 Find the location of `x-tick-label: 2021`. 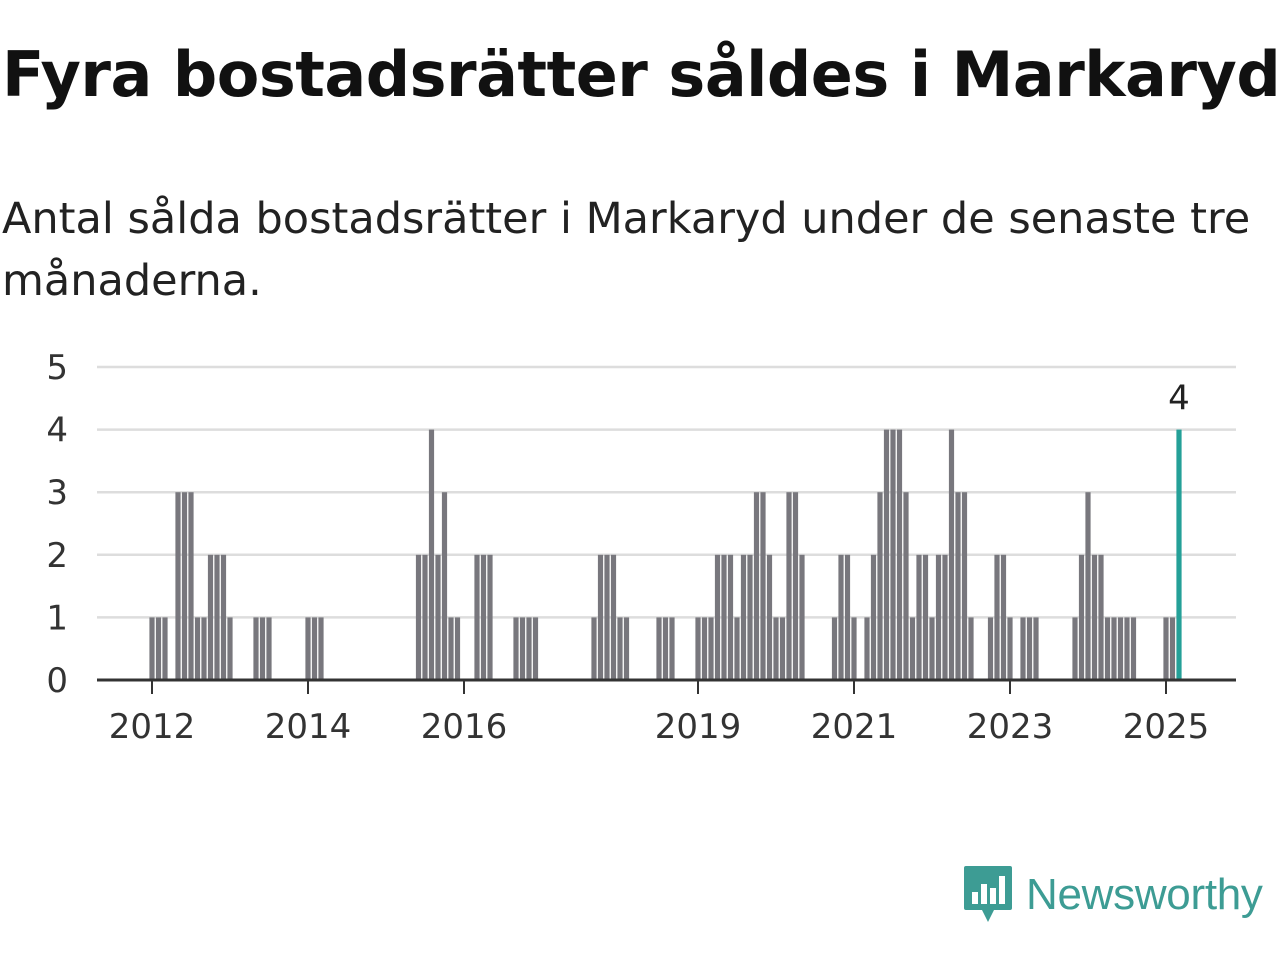

x-tick-label: 2021 is located at coordinates (854, 727).